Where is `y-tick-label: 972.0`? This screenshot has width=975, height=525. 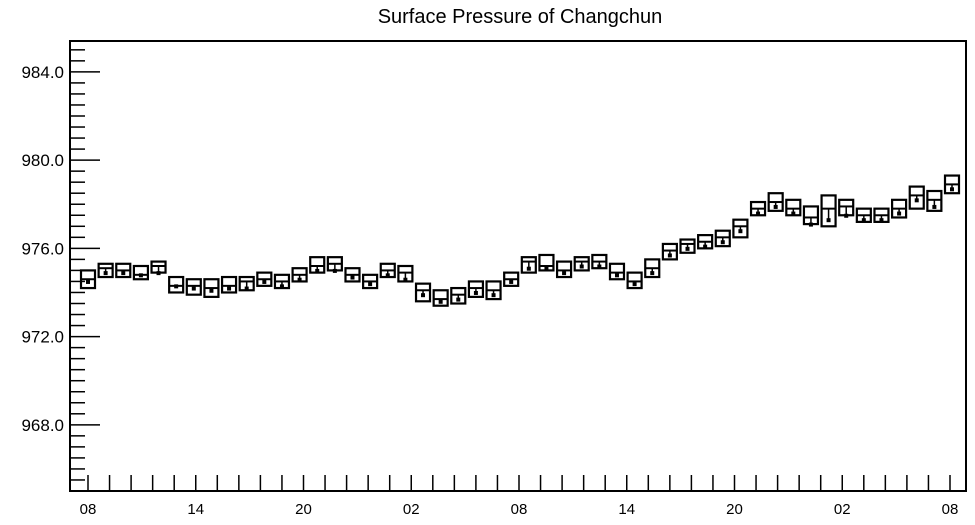
y-tick-label: 972.0 is located at coordinates (42, 337).